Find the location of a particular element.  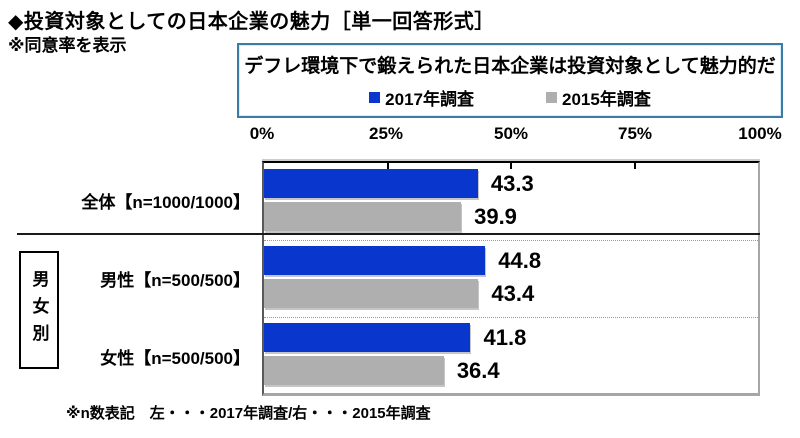

gender-group-box: 男女別 is located at coordinates (39, 310).